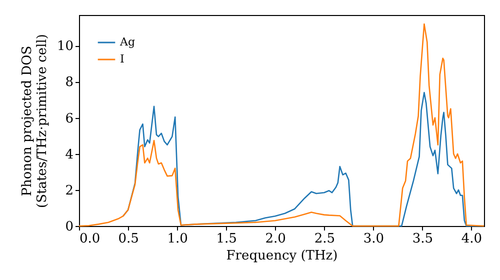 The width and height of the screenshot is (500, 280). I want to click on legend-label: I, so click(122, 59).